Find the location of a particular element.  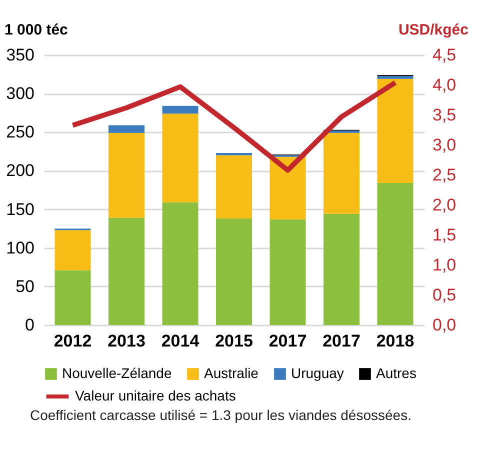

legend-label: Nouvelle-Zélande is located at coordinates (117, 373).